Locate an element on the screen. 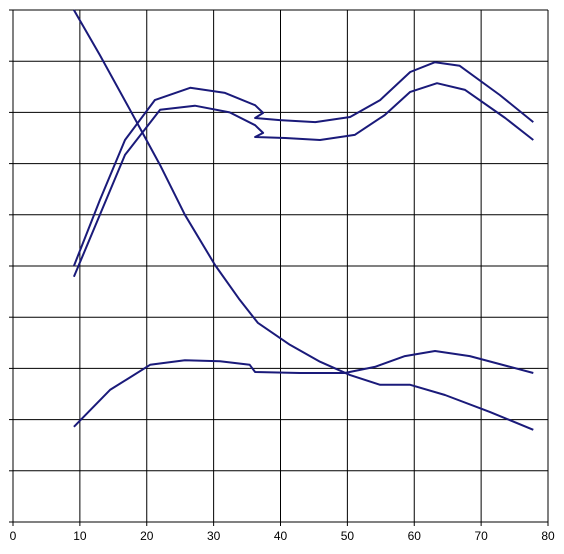 Image resolution: width=564 pixels, height=554 pixels. x-tick-label: 50 is located at coordinates (348, 536).